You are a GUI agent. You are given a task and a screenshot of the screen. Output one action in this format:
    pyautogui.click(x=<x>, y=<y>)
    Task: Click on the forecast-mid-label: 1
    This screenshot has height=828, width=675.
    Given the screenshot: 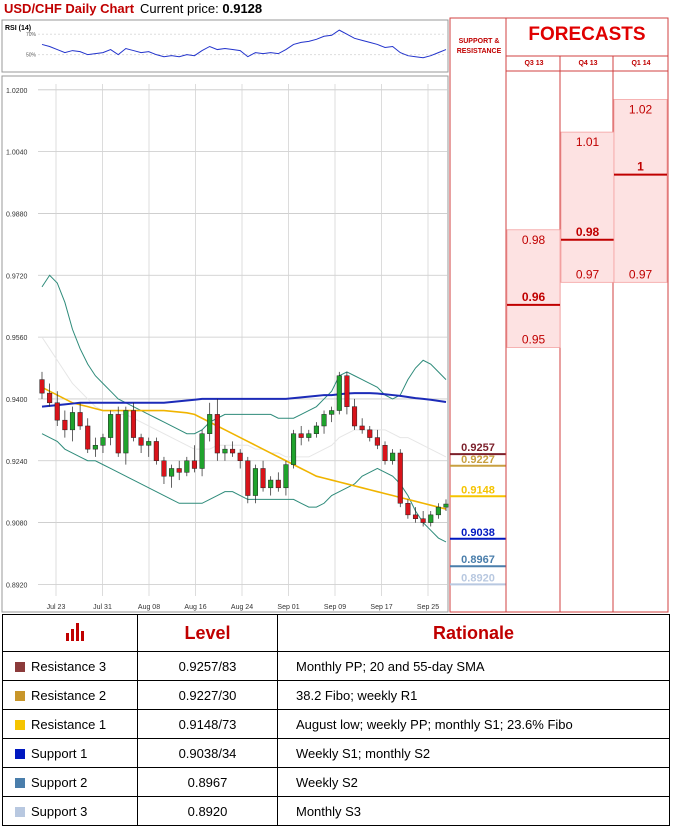 What is the action you would take?
    pyautogui.click(x=640, y=167)
    